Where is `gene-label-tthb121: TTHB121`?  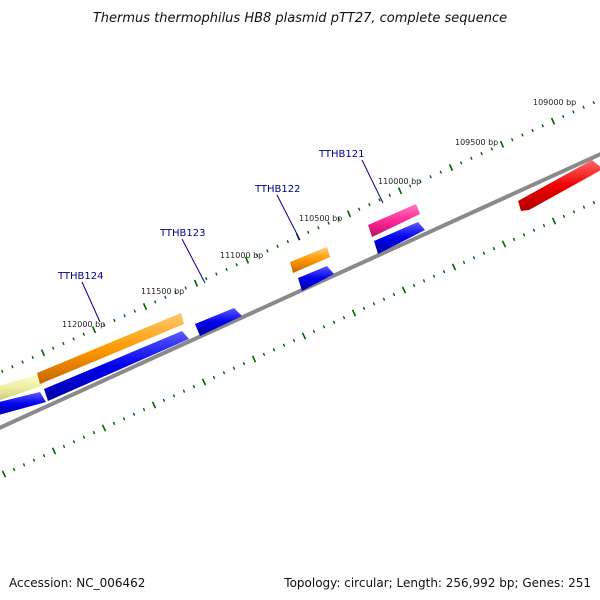
gene-label-tthb121: TTHB121 is located at coordinates (341, 154).